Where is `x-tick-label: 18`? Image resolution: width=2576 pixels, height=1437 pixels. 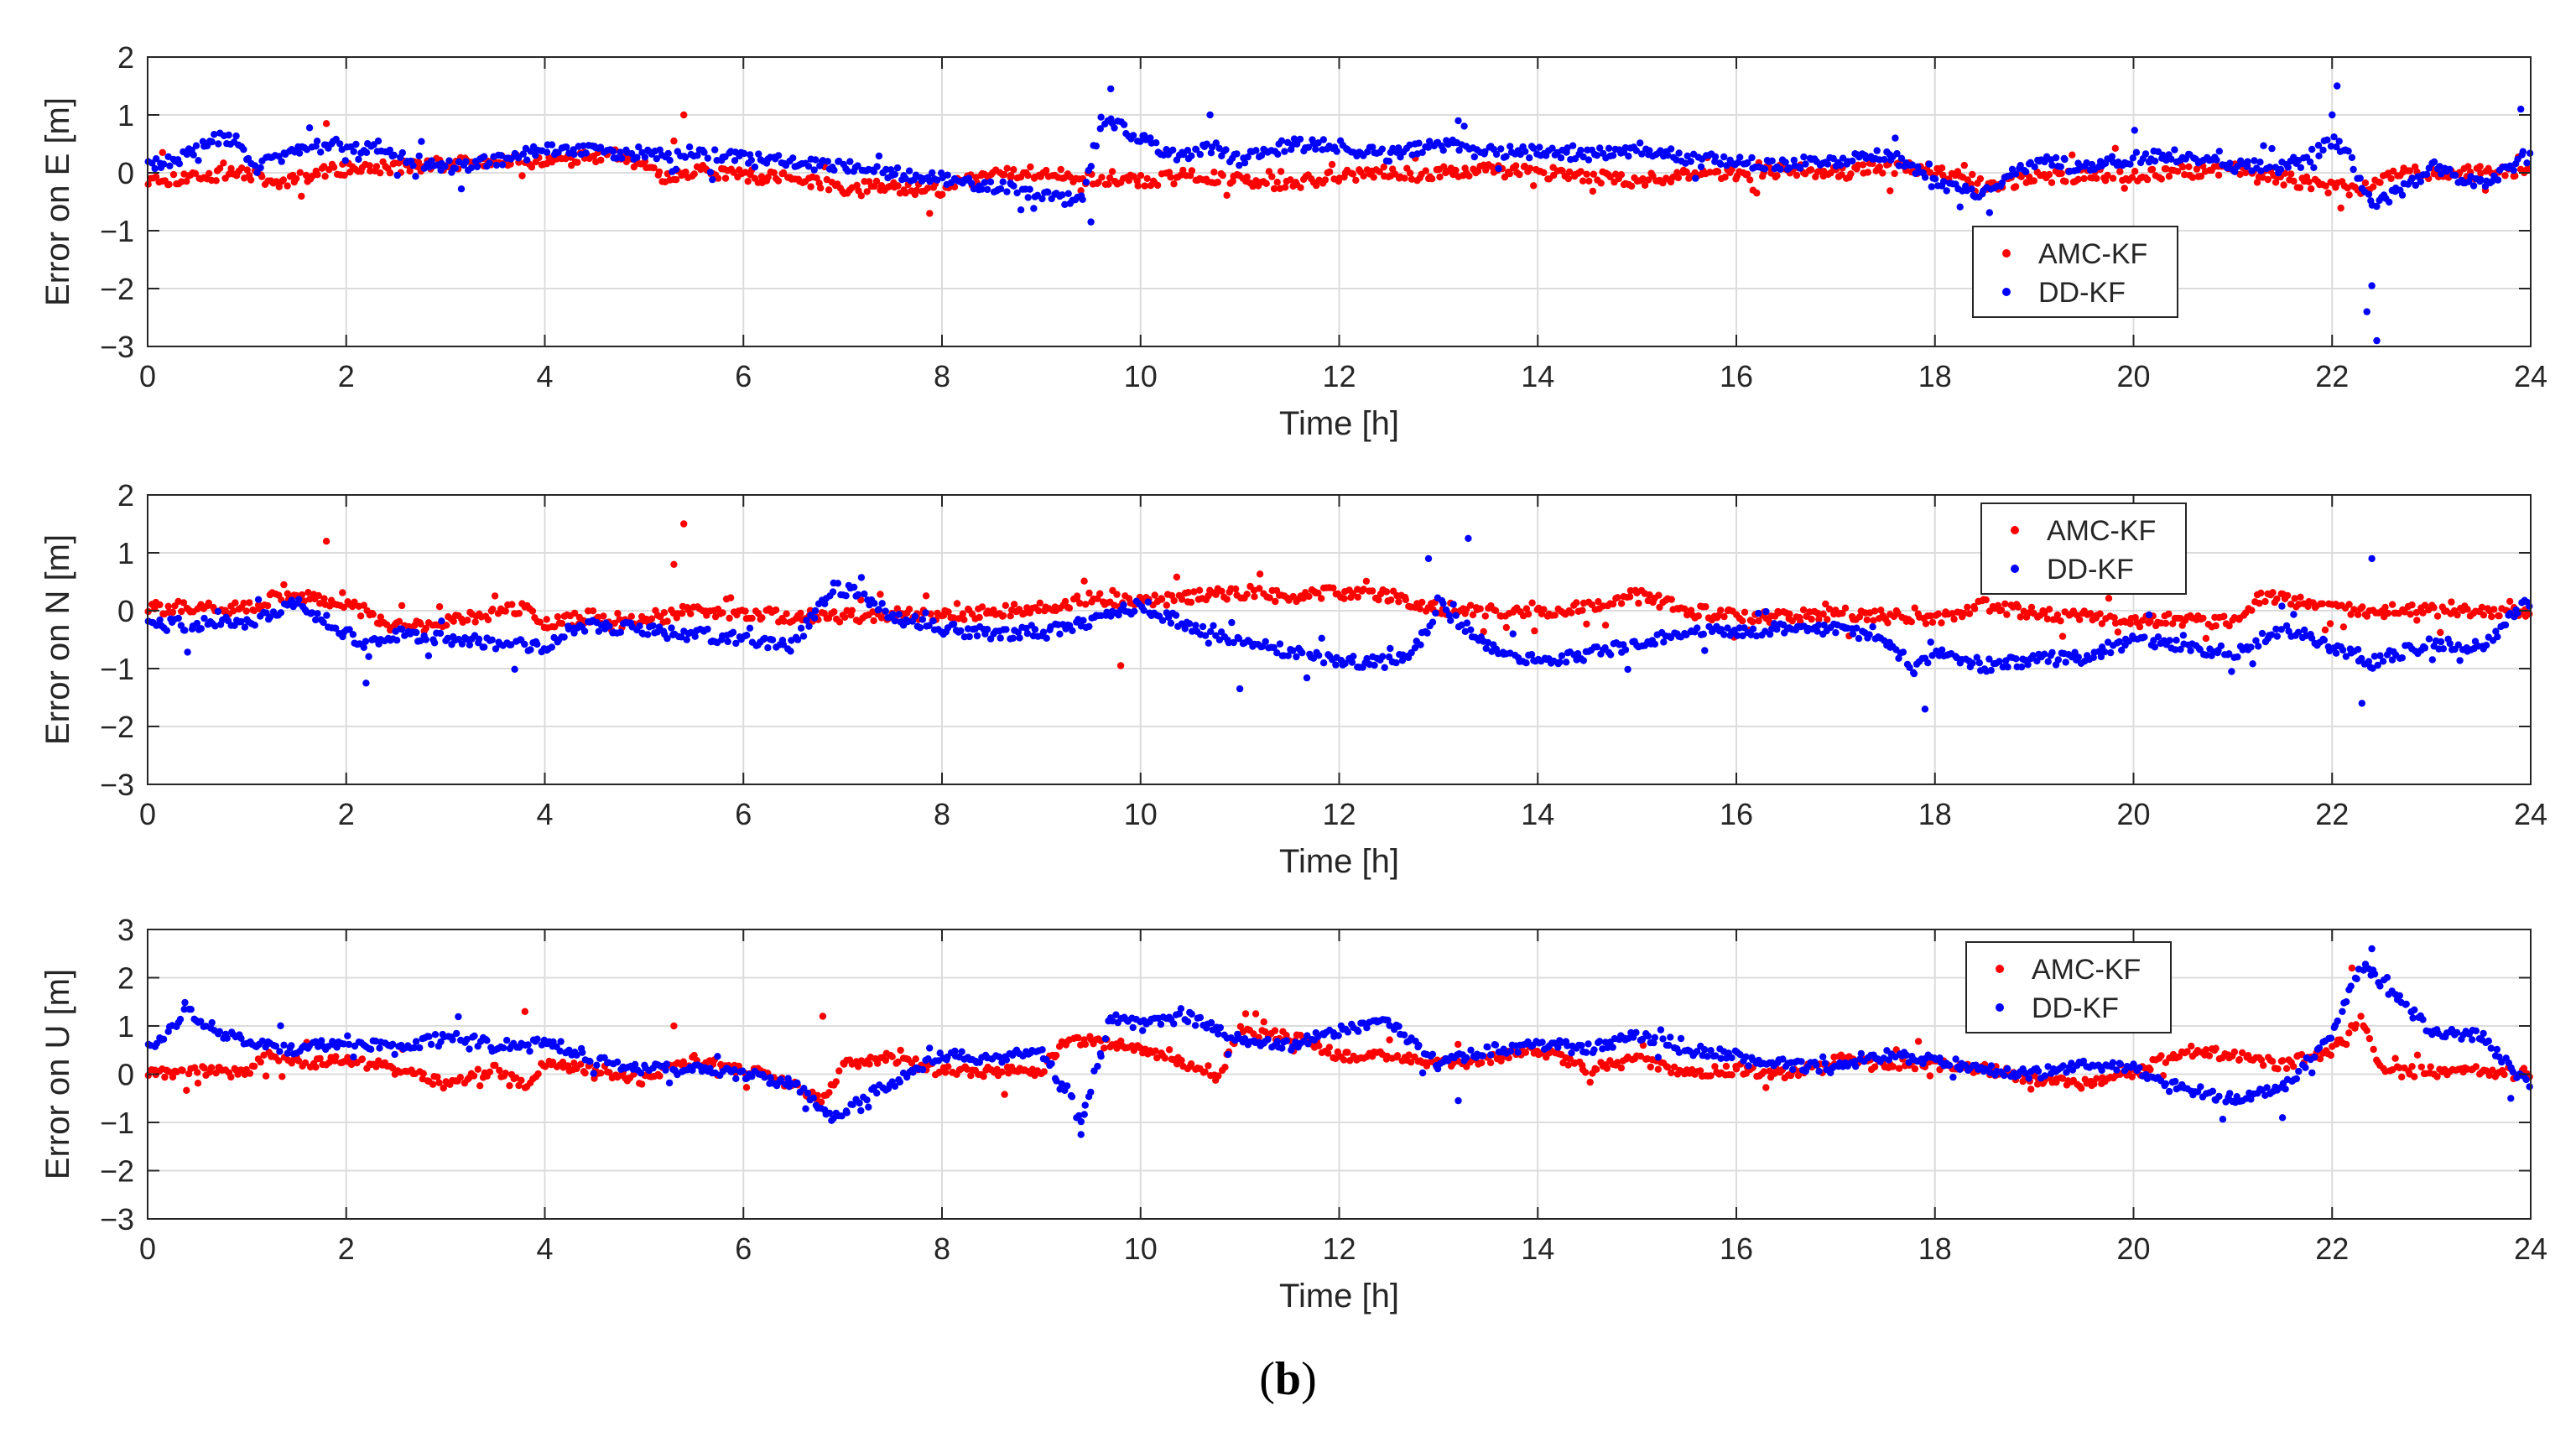
x-tick-label: 18 is located at coordinates (1935, 814).